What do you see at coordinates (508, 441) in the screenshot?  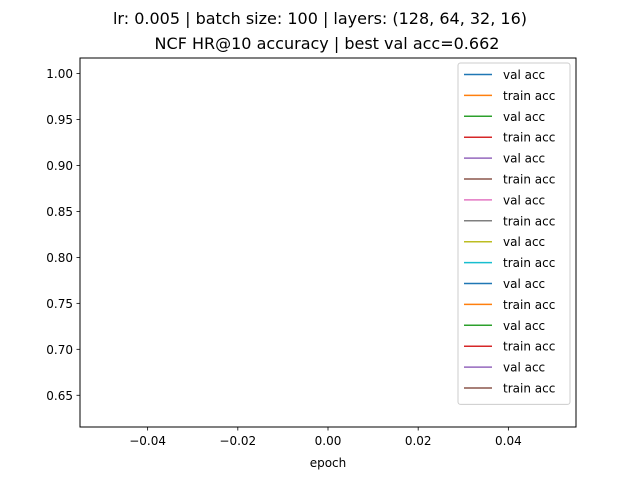 I see `x-tick-label: 0.04` at bounding box center [508, 441].